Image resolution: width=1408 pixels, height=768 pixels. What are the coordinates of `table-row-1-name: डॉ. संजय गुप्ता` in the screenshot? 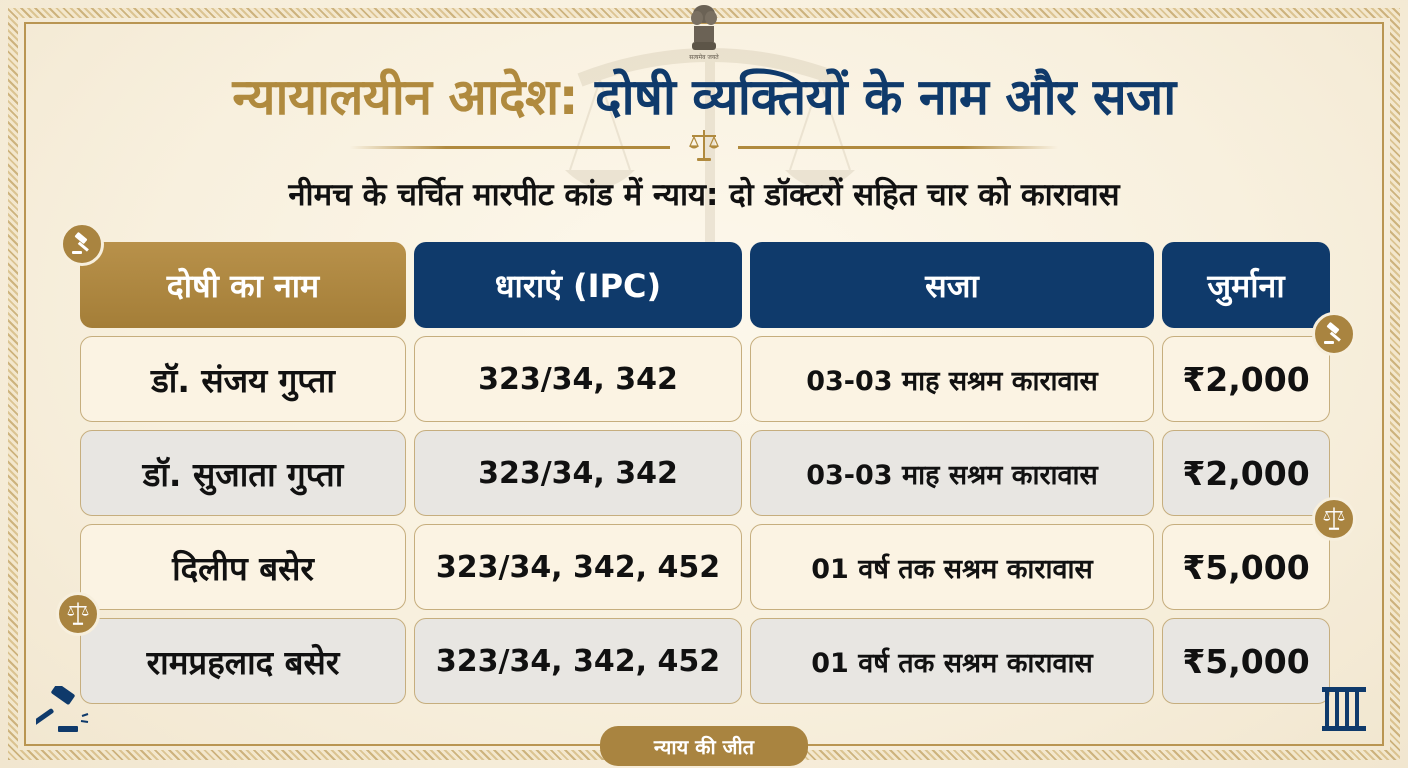 It's located at (243, 379).